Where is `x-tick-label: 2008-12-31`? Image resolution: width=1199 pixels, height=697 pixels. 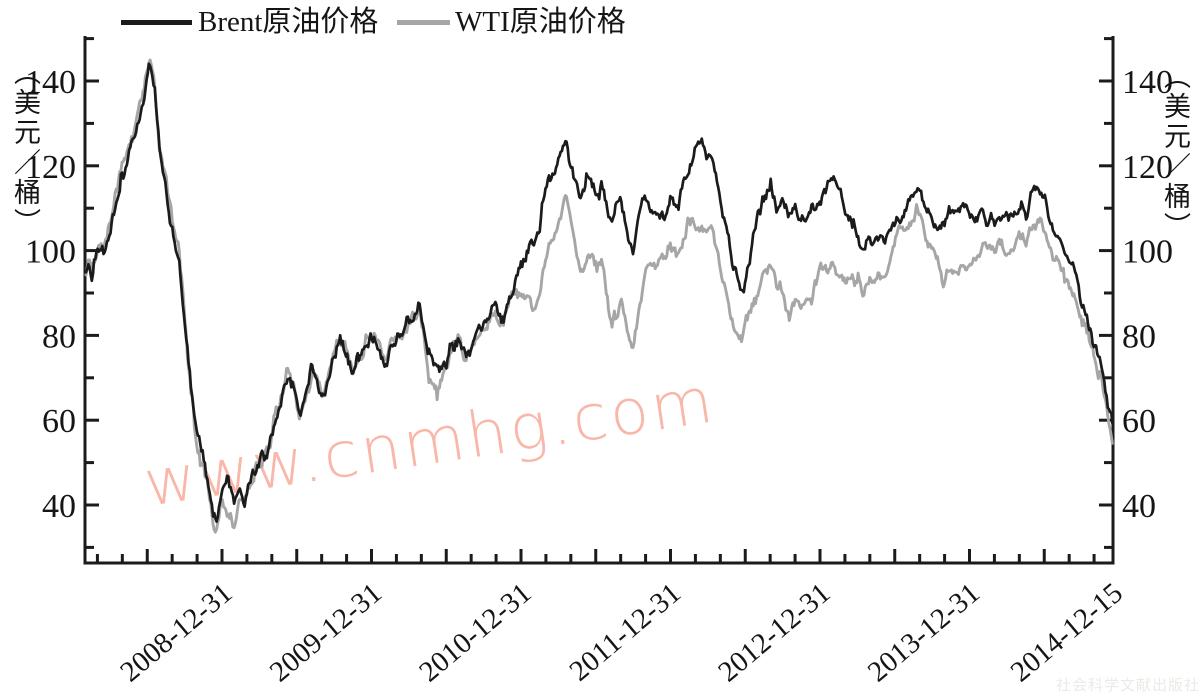
x-tick-label: 2008-12-31 is located at coordinates (176, 633).